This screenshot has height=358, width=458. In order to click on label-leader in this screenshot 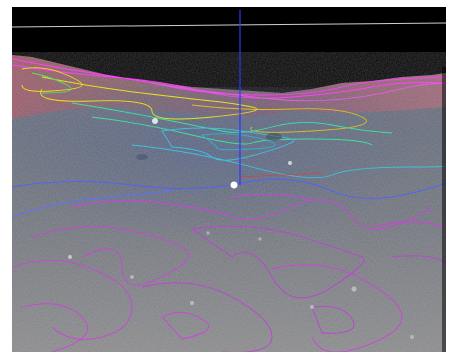, I will do `click(281, 175)`.